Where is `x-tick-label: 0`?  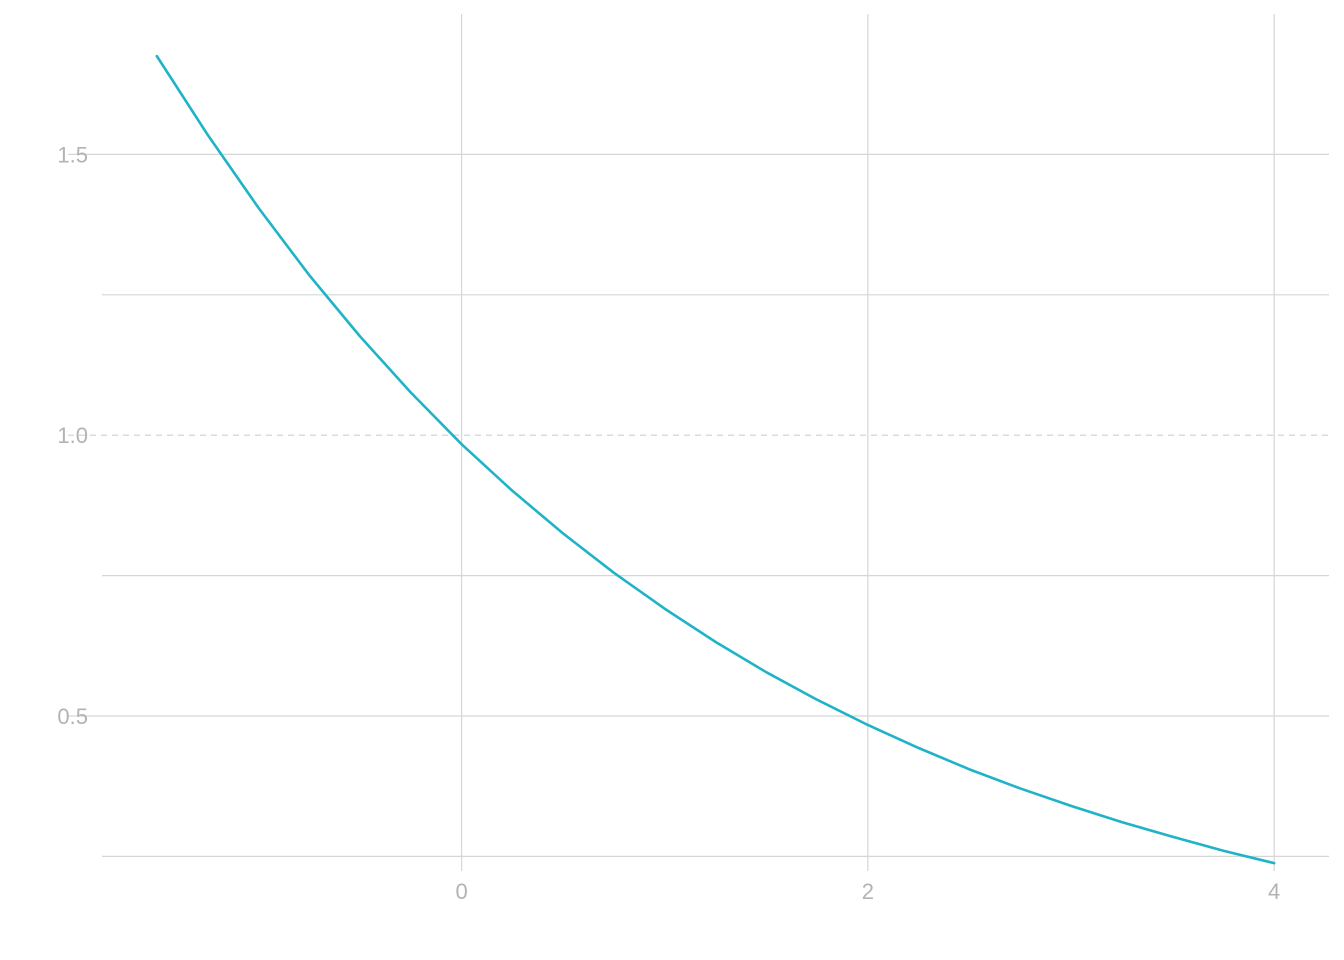 x-tick-label: 0 is located at coordinates (461, 891).